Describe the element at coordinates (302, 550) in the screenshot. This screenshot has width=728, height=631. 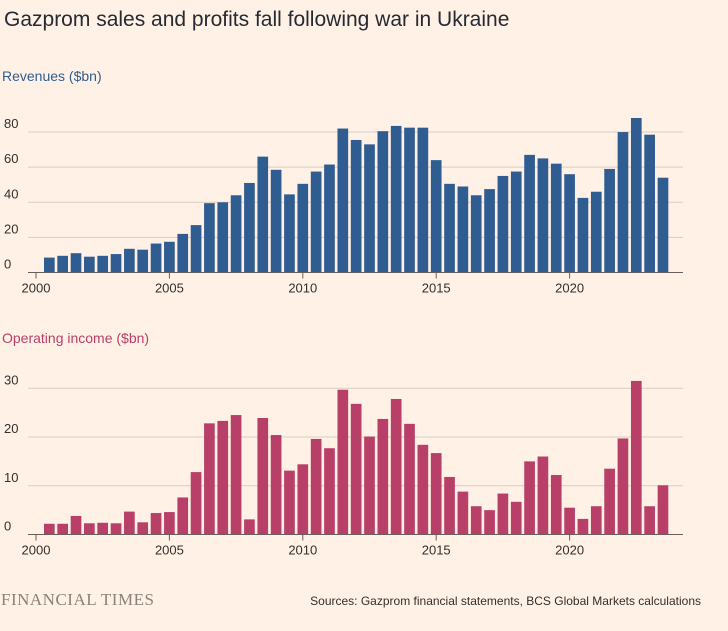
I see `operating-income-x-tick-label: 2010` at that location.